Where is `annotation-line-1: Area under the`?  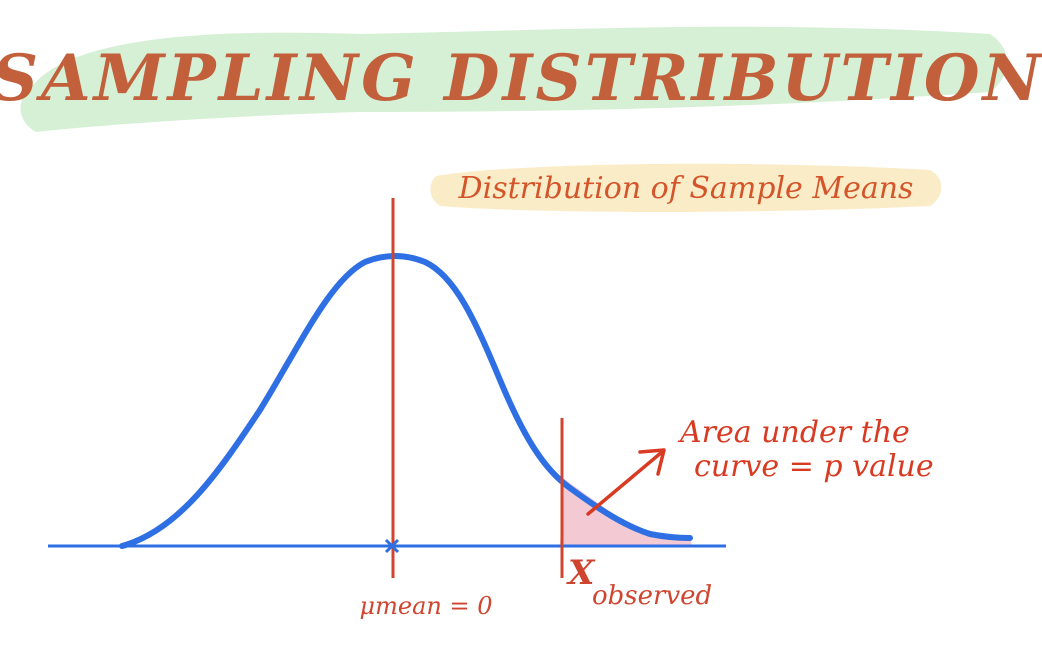 annotation-line-1: Area under the is located at coordinates (793, 432).